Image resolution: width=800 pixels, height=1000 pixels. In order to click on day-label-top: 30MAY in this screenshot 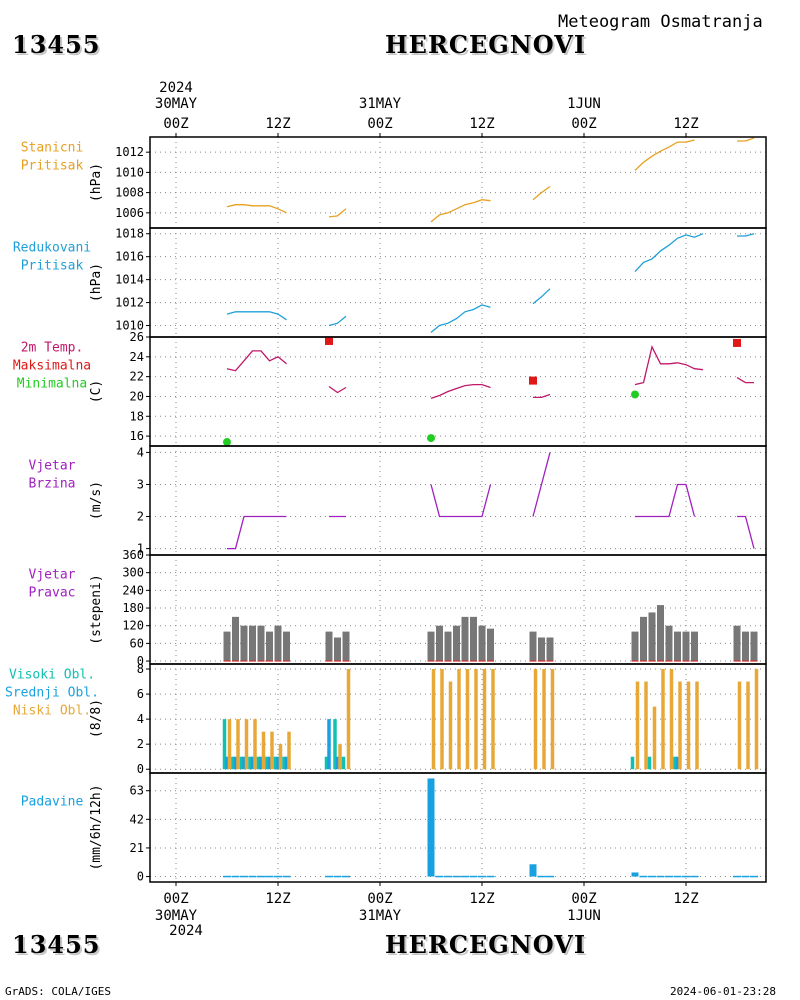, I will do `click(176, 104)`.